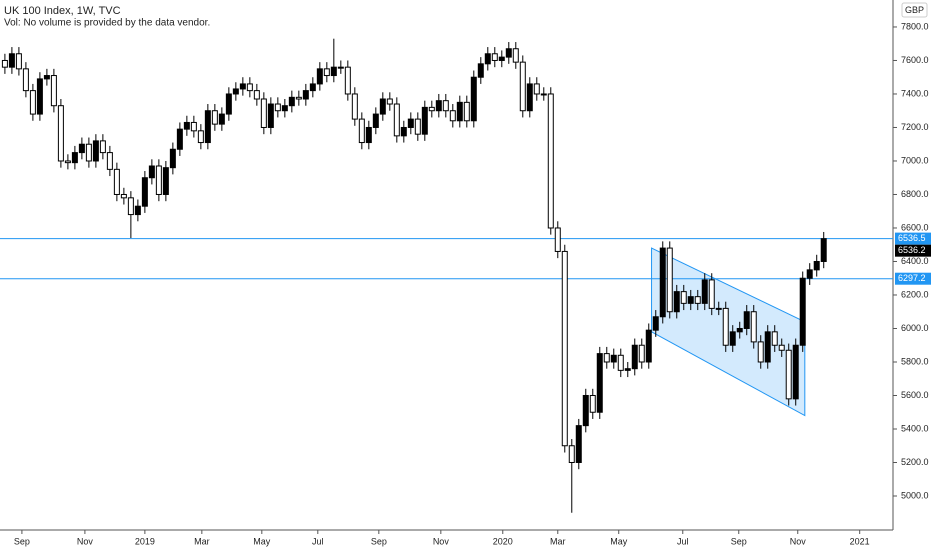  I want to click on y-tick-label: 6400.0, so click(915, 261).